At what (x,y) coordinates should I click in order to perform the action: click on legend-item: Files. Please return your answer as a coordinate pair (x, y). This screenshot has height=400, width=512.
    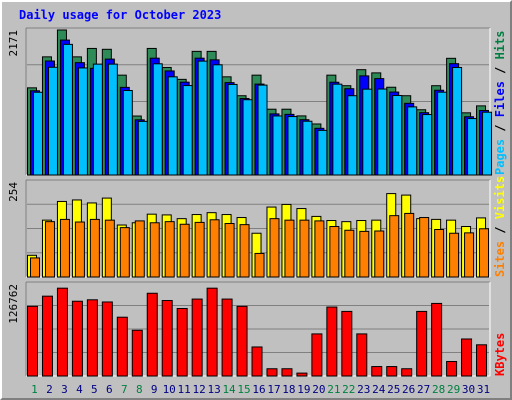
    Looking at the image, I should click on (500, 99).